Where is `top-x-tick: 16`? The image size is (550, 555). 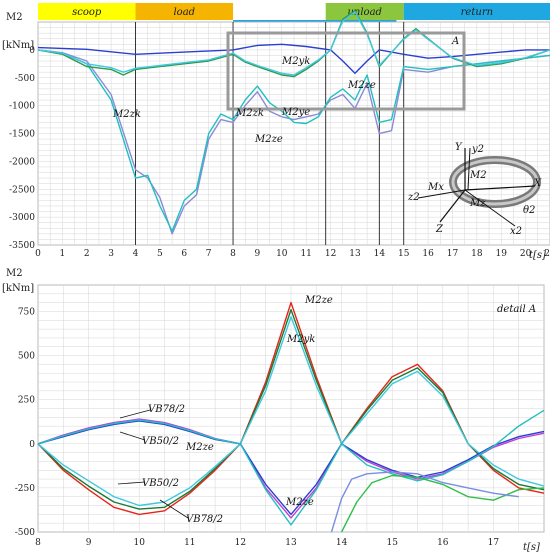
top-x-tick: 16 is located at coordinates (428, 254).